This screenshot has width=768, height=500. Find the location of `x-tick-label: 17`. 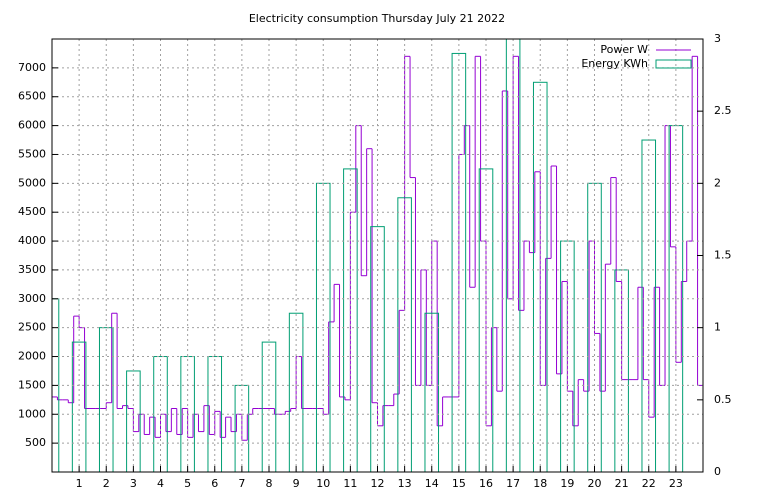

x-tick-label: 17 is located at coordinates (513, 483).